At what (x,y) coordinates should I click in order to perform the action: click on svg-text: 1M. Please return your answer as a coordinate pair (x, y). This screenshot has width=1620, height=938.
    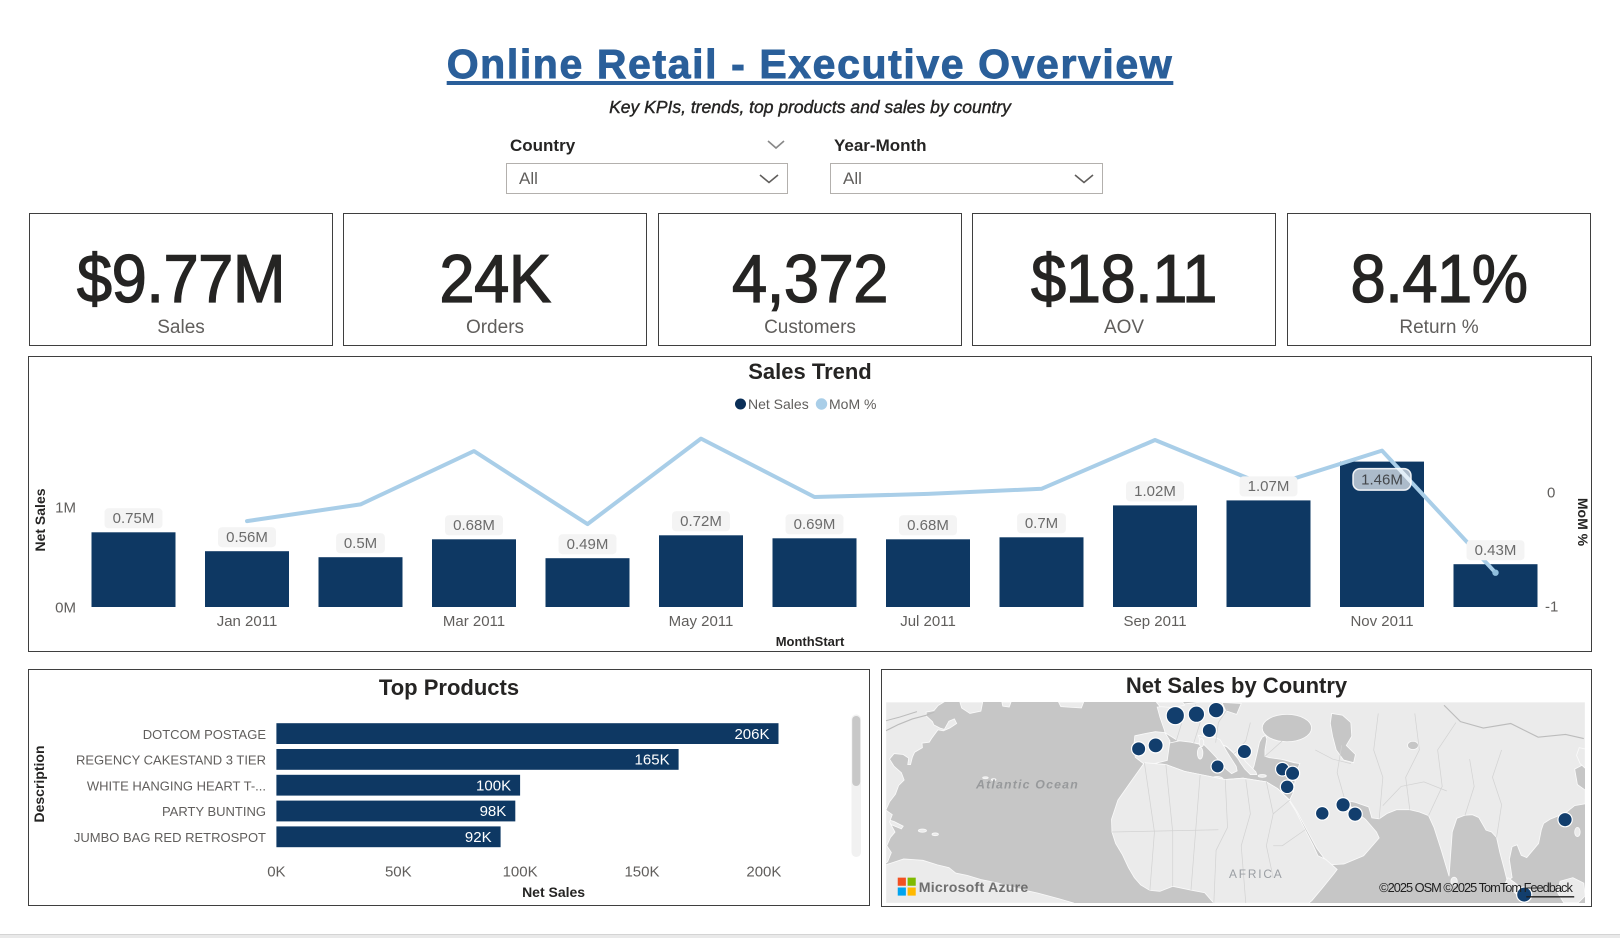
    Looking at the image, I should click on (65, 508).